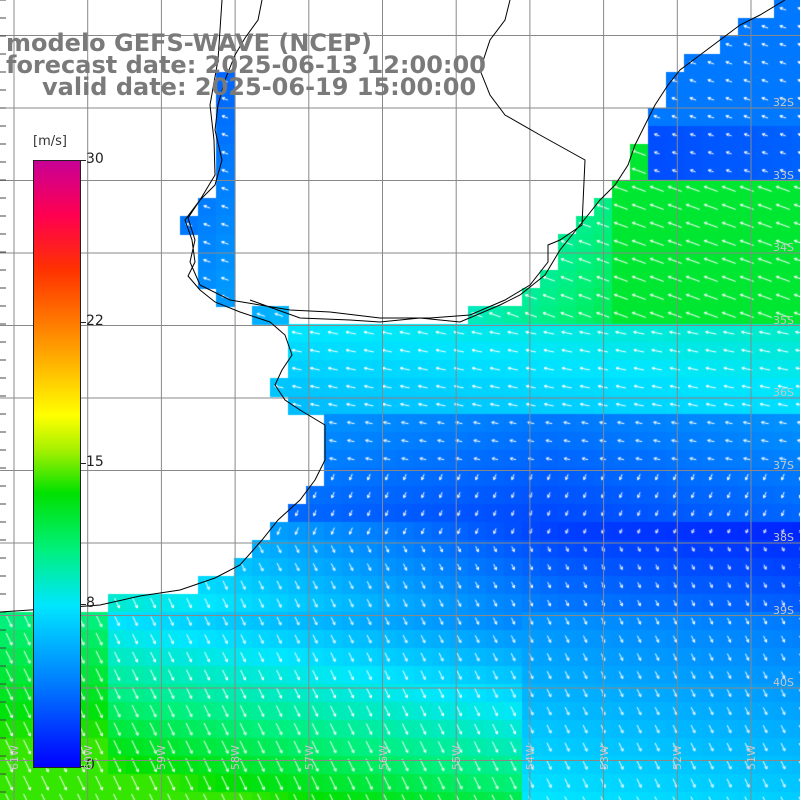 This screenshot has height=800, width=800. I want to click on forecast-date: forecast date: 2025-06-13 12:00:00, so click(246, 65).